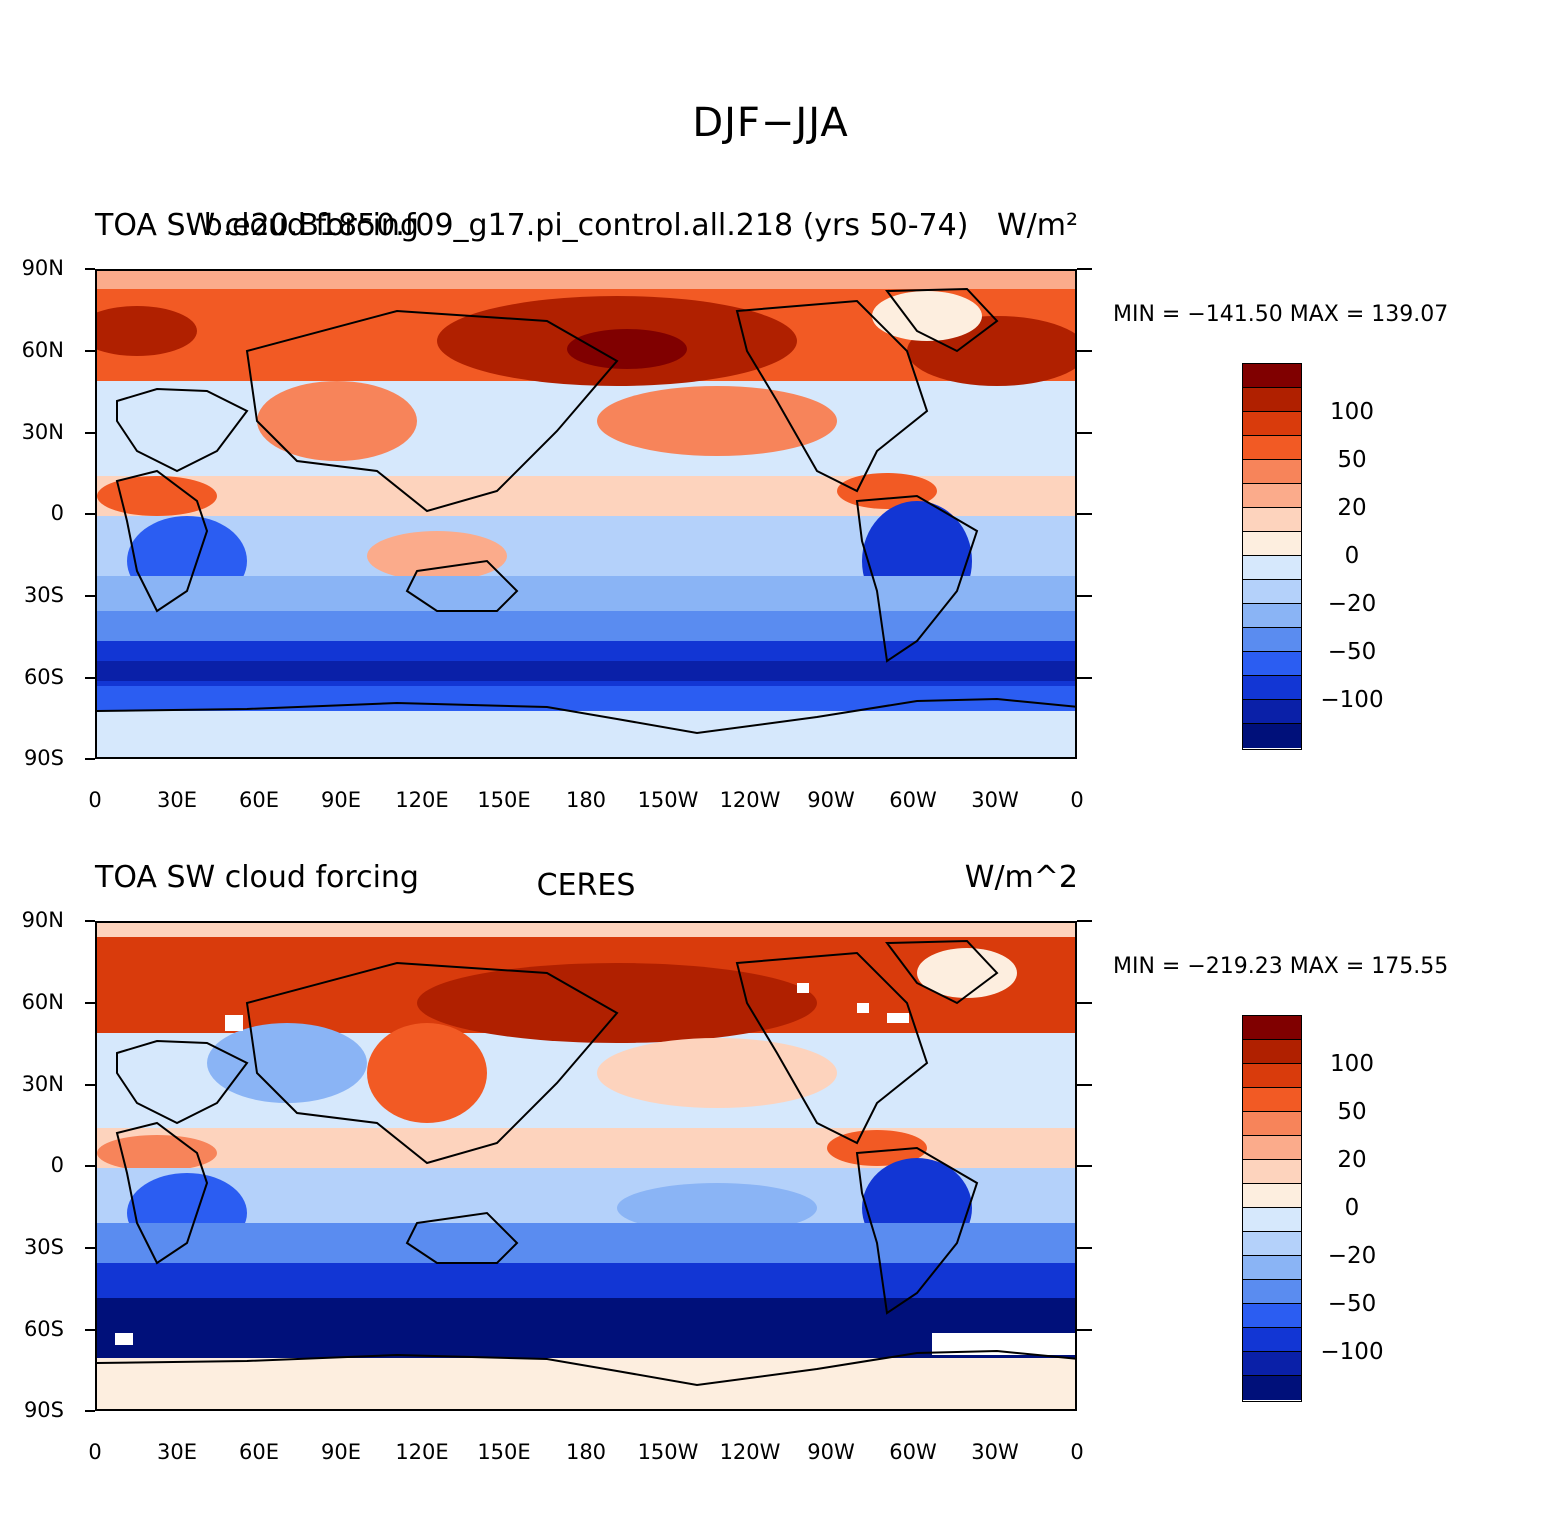  I want to click on colorbar, so click(1272, 556).